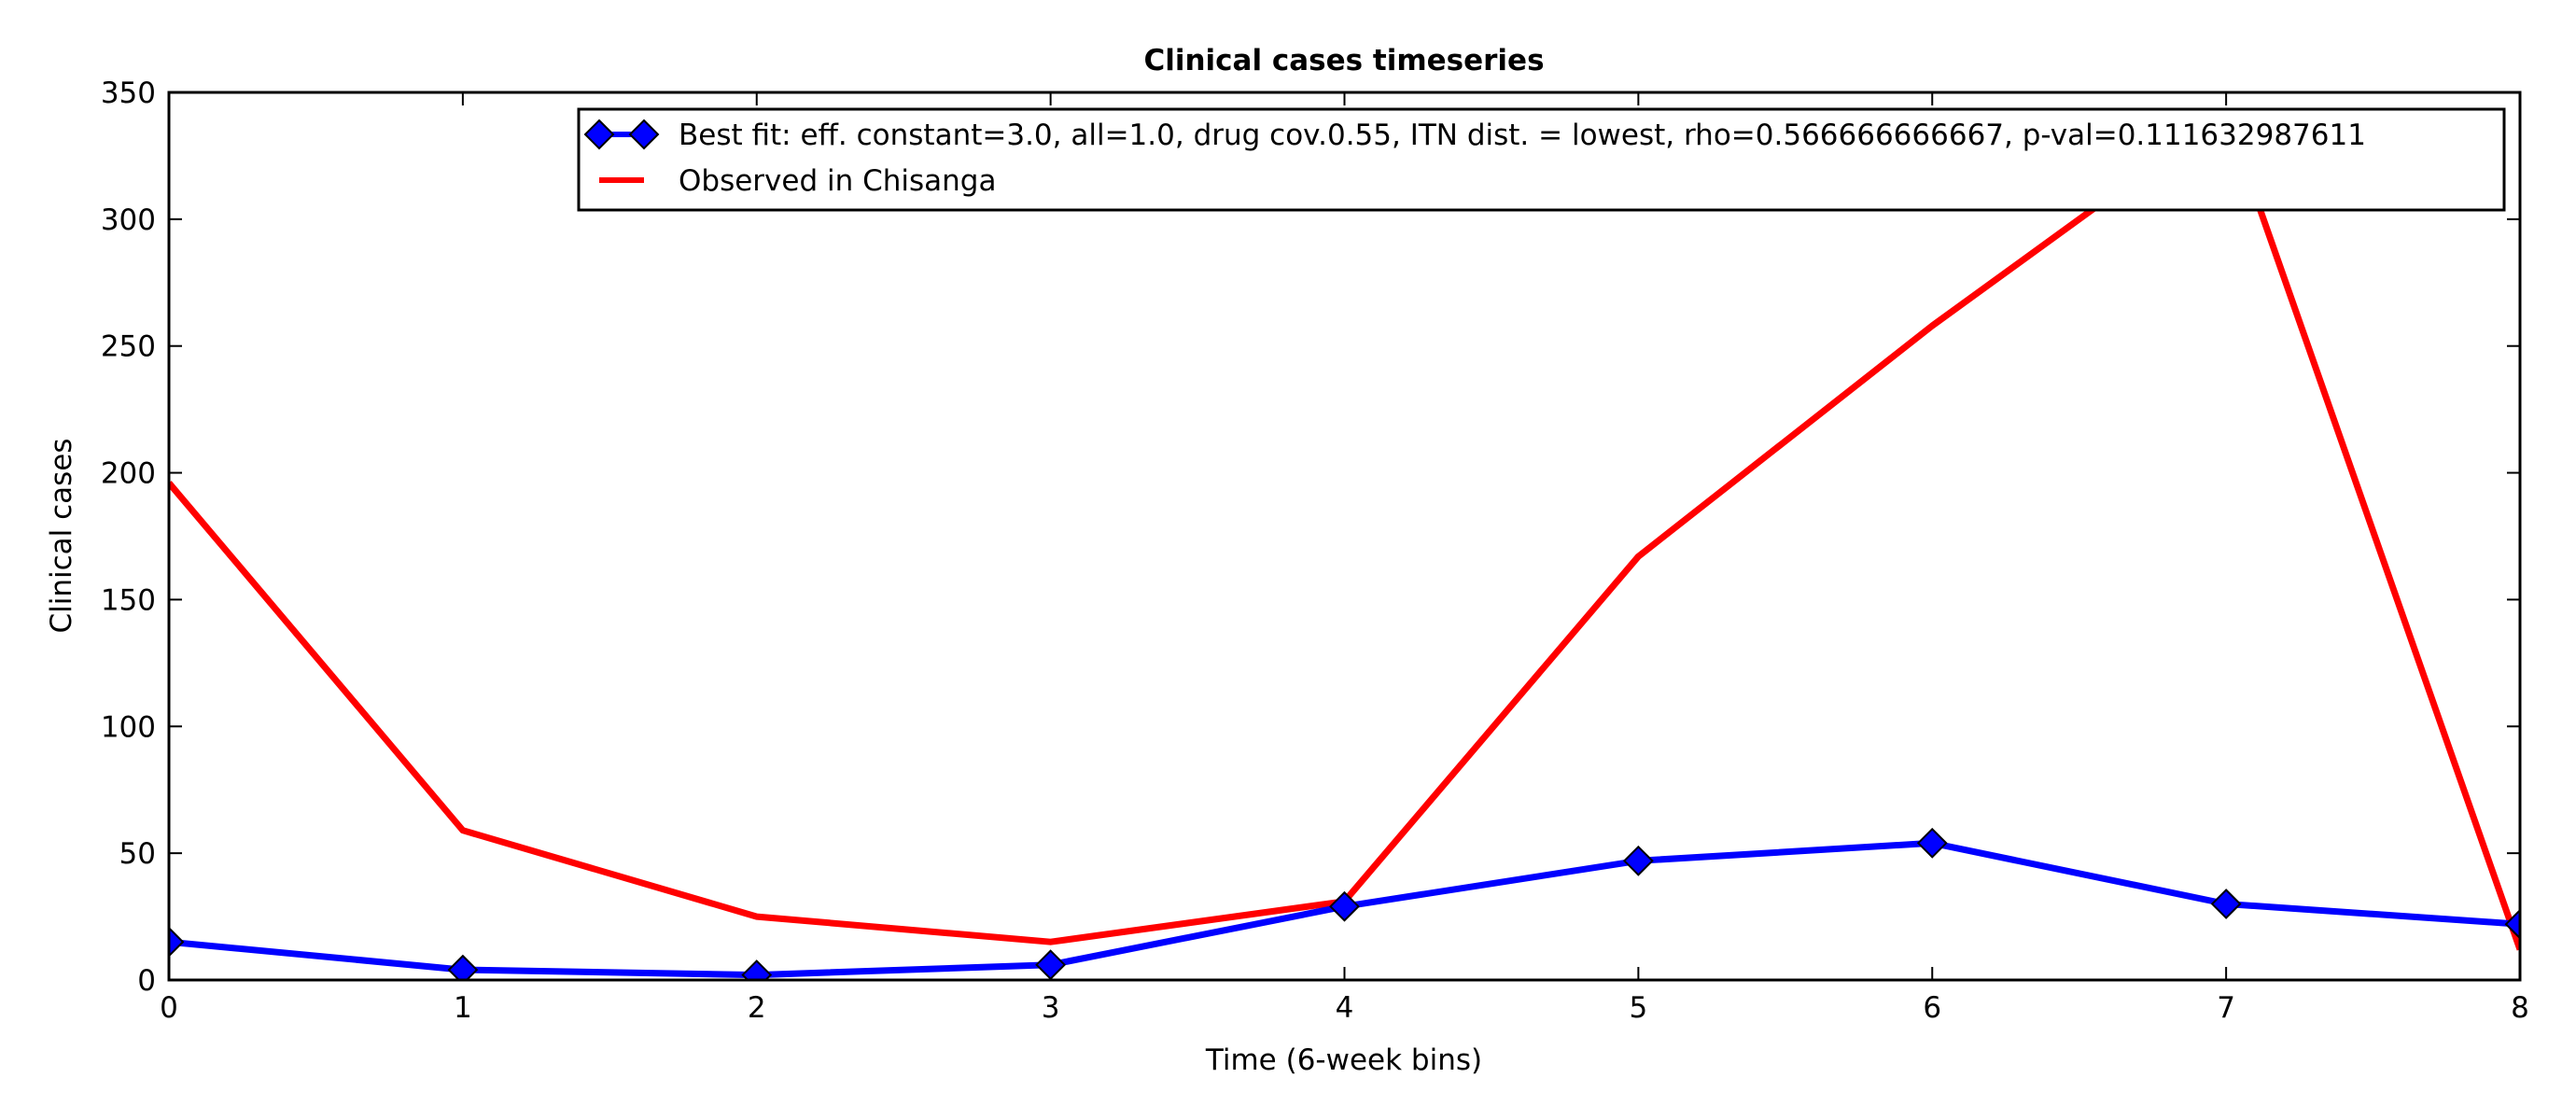  What do you see at coordinates (61, 535) in the screenshot?
I see `y-axis-label: Clinical cases` at bounding box center [61, 535].